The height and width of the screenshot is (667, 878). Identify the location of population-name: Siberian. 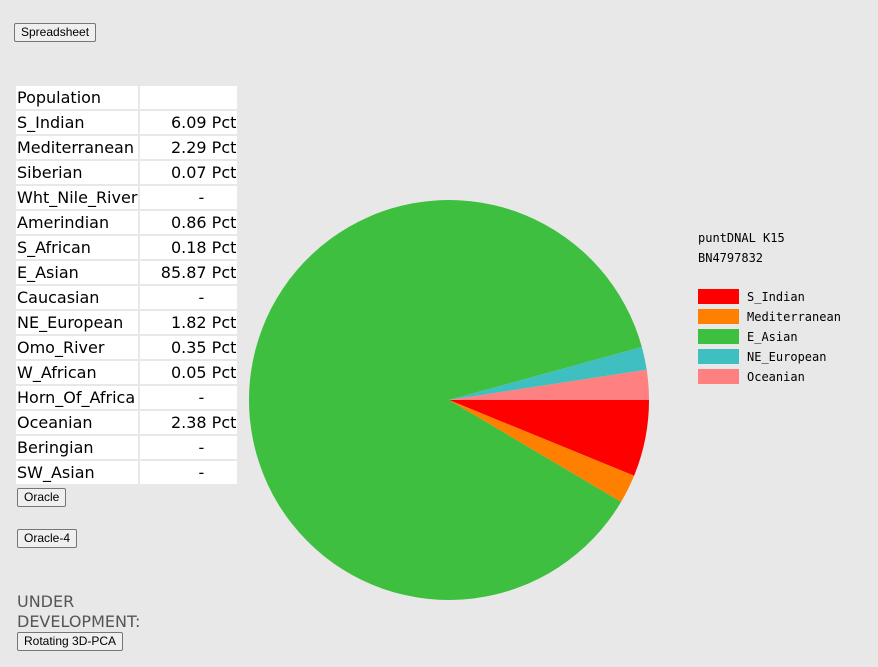
(77, 172).